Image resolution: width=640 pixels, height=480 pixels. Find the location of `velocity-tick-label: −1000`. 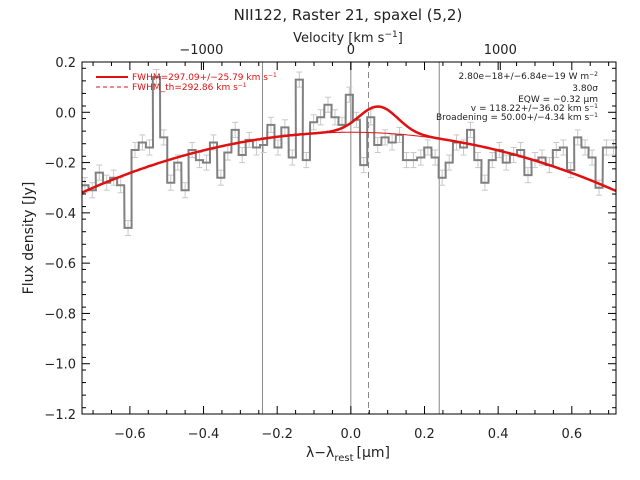

velocity-tick-label: −1000 is located at coordinates (201, 50).